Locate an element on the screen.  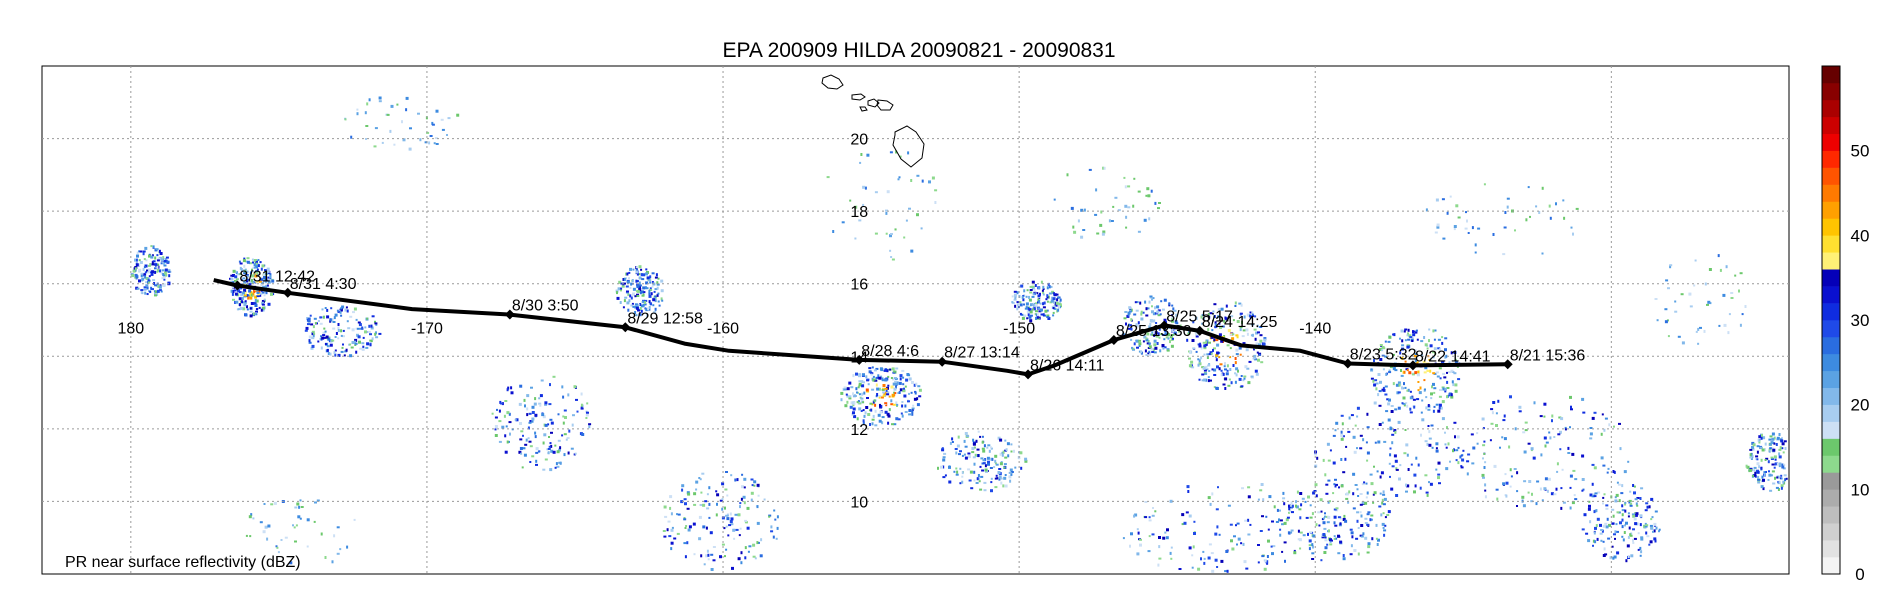
colorbar-bin is located at coordinates (1831, 75).